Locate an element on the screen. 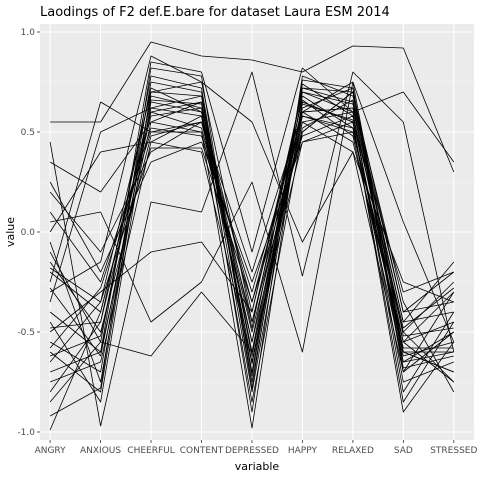 The image size is (480, 480). y-axis-title: value is located at coordinates (10, 232).